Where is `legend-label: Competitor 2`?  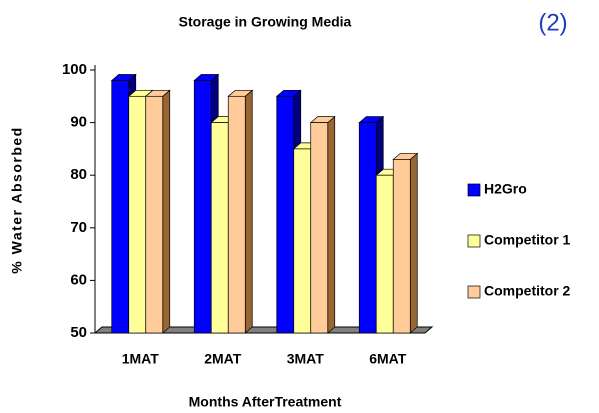
legend-label: Competitor 2 is located at coordinates (527, 291).